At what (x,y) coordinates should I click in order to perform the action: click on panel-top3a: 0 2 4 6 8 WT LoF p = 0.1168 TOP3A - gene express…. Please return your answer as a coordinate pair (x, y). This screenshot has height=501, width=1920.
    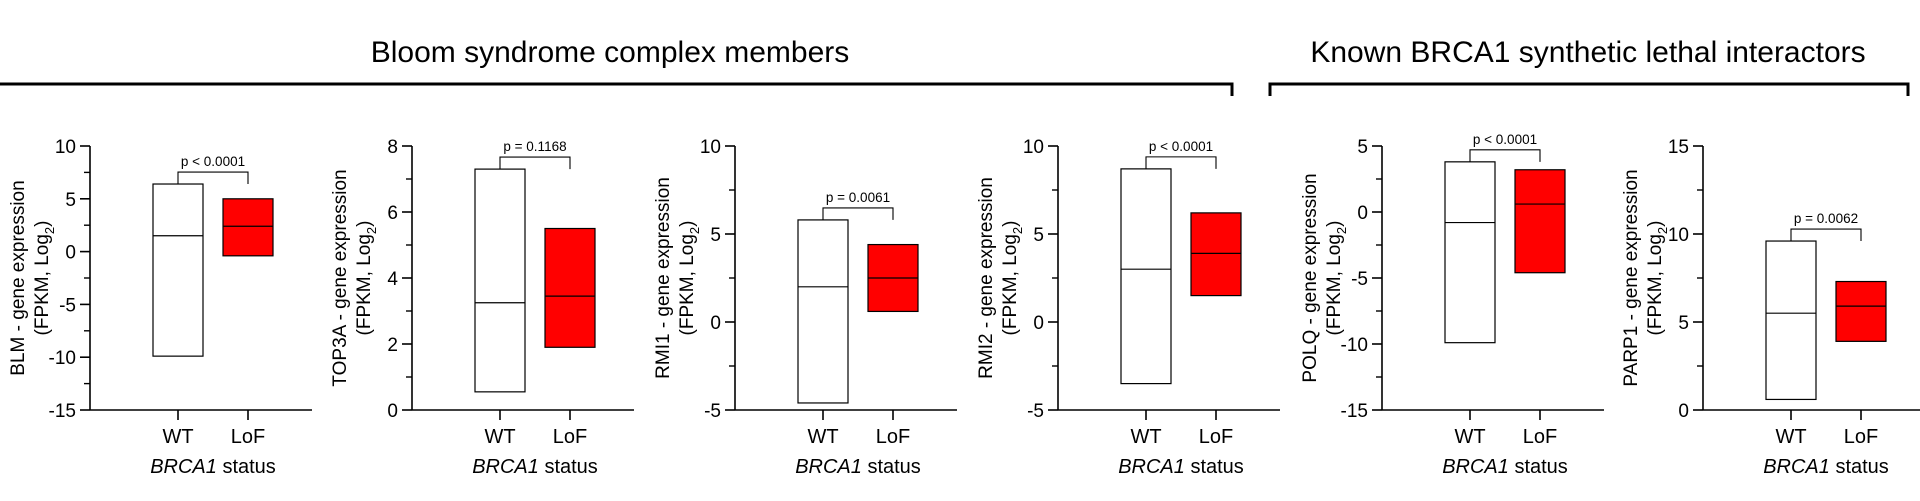
    Looking at the image, I should click on (482, 307).